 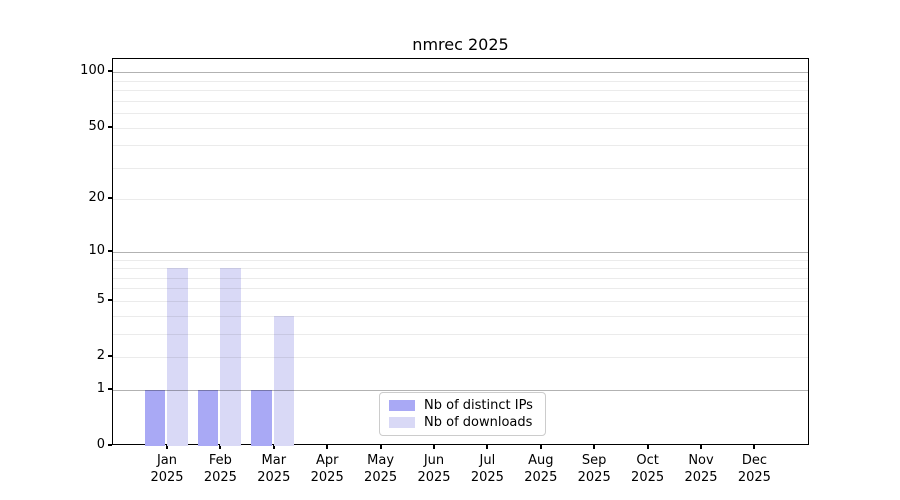 What do you see at coordinates (460, 44) in the screenshot?
I see `chart-title: nmrec 2025` at bounding box center [460, 44].